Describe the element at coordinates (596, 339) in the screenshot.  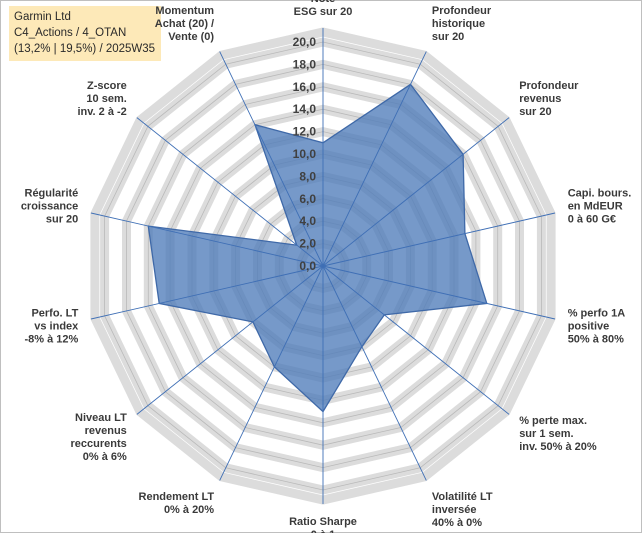
I see `axis-label-line: 50% à 80%` at that location.